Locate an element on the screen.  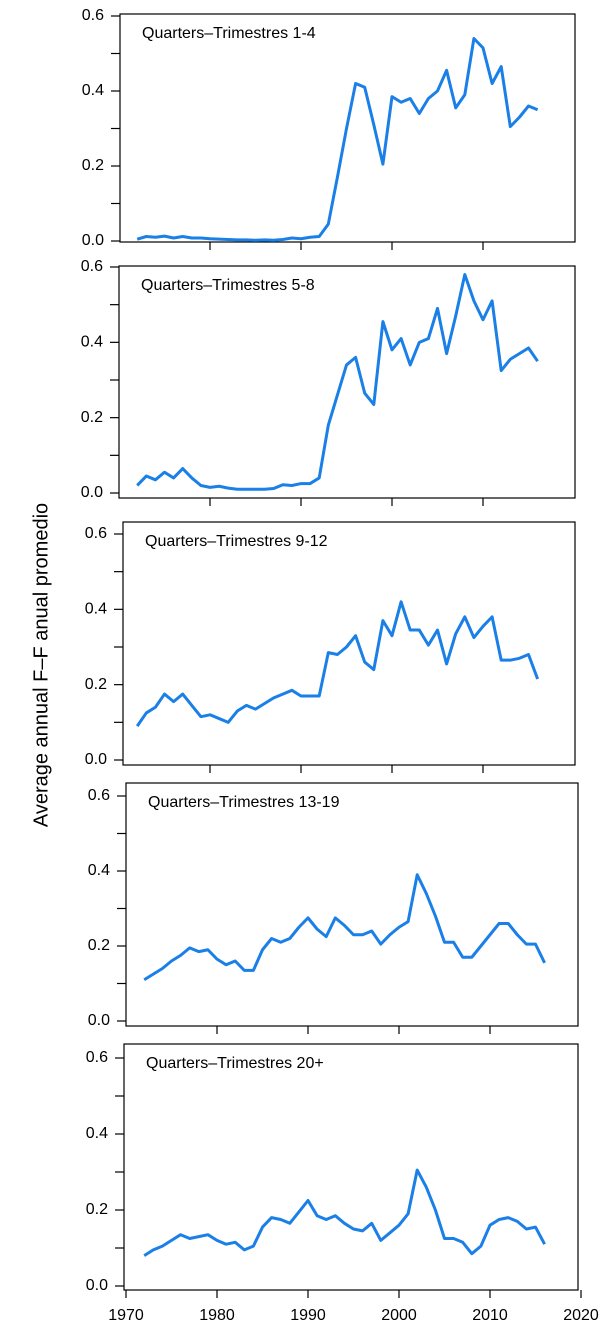
y-axis-label: Average annual F–F anual promedio is located at coordinates (41, 665).